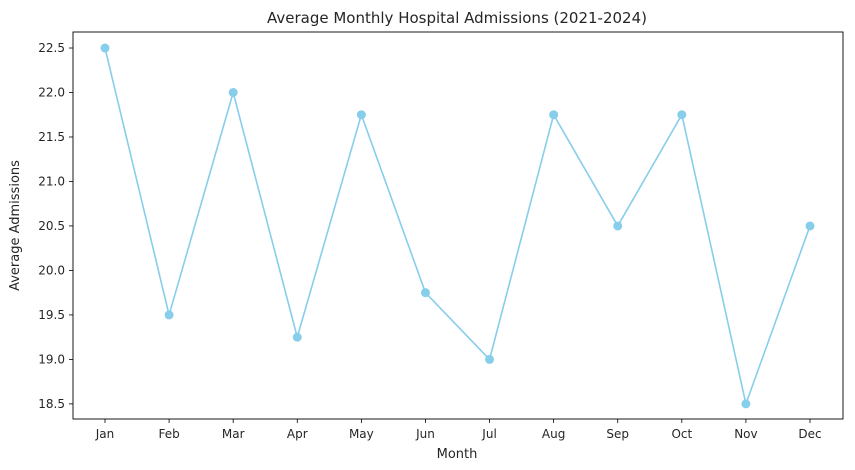  What do you see at coordinates (51, 404) in the screenshot?
I see `y-tick-label: 18.5` at bounding box center [51, 404].